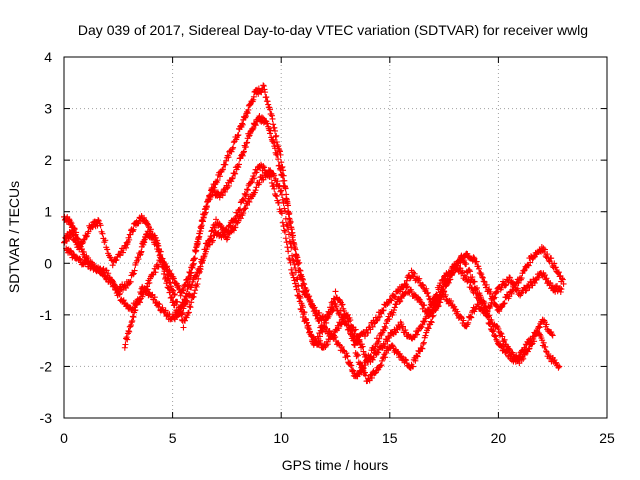 The height and width of the screenshot is (480, 640). I want to click on y-tick-label: 2, so click(48, 160).